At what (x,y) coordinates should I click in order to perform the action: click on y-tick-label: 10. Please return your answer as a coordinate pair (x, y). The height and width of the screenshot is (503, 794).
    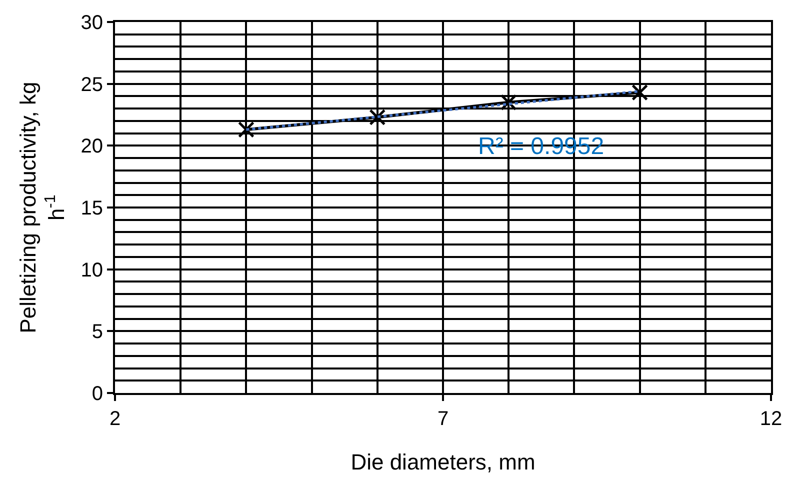
    Looking at the image, I should click on (91, 270).